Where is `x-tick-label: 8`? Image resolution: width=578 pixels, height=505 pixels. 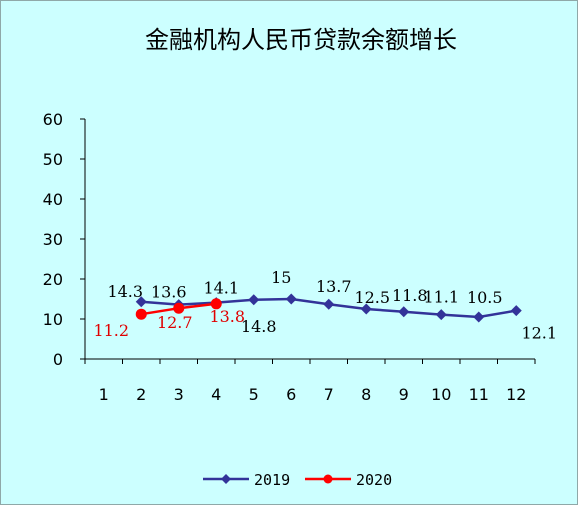 x-tick-label: 8 is located at coordinates (366, 394).